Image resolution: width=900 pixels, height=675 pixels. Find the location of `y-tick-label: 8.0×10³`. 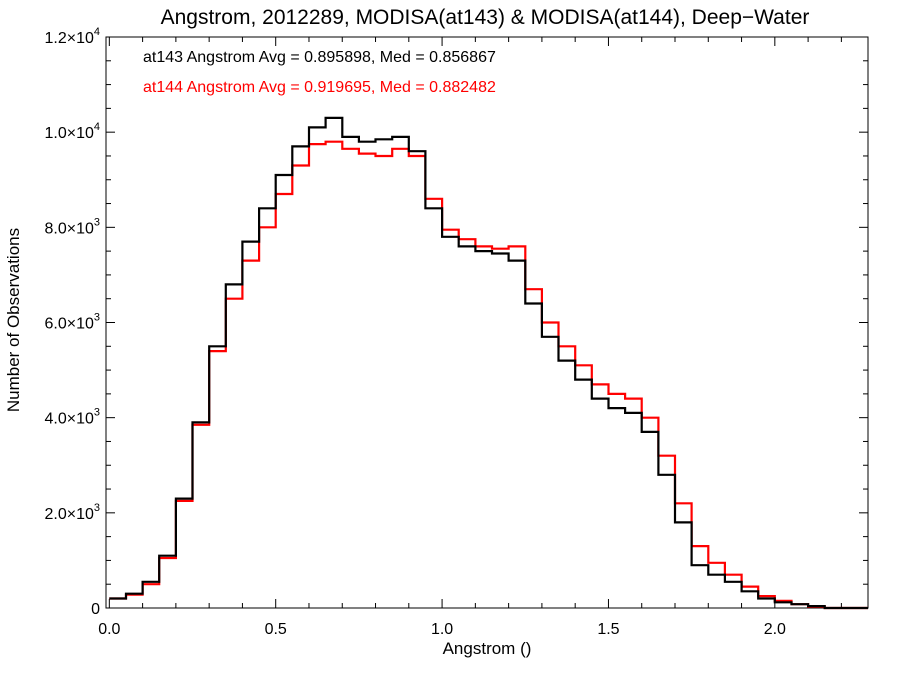

y-tick-label: 8.0×10³ is located at coordinates (72, 226).